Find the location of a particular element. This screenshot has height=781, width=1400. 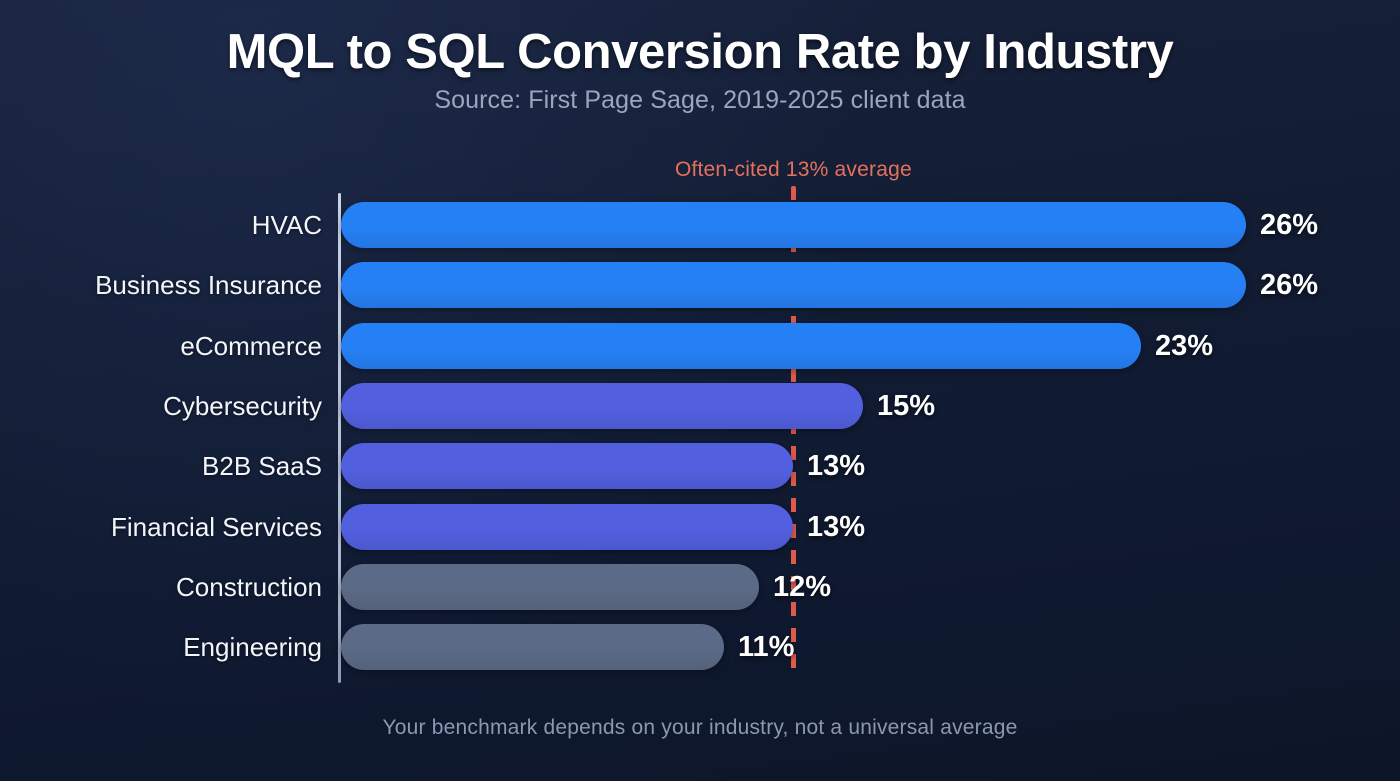

category-label: Cybersecurity is located at coordinates (242, 405).